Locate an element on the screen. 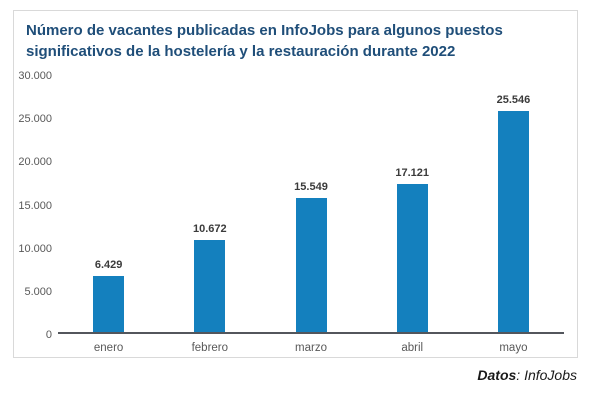 This screenshot has height=401, width=600. bar-marzo is located at coordinates (311, 265).